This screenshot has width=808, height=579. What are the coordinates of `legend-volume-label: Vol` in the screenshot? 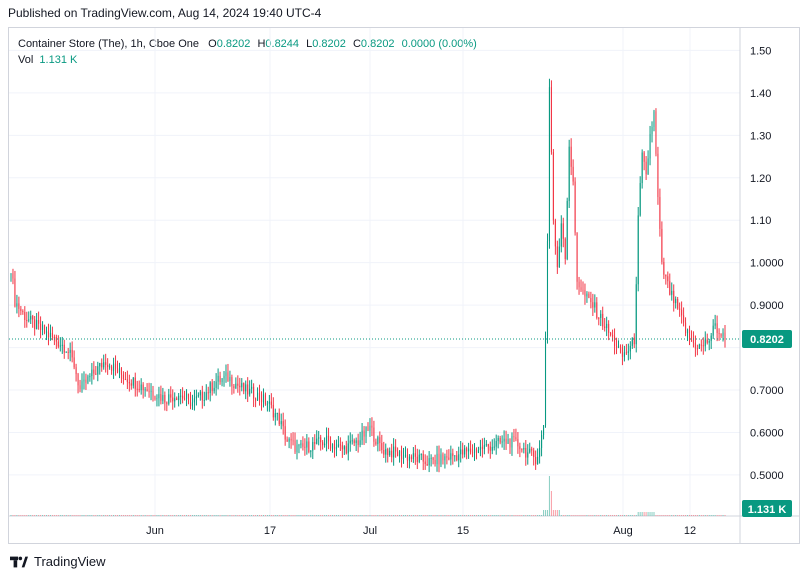 It's located at (26, 60).